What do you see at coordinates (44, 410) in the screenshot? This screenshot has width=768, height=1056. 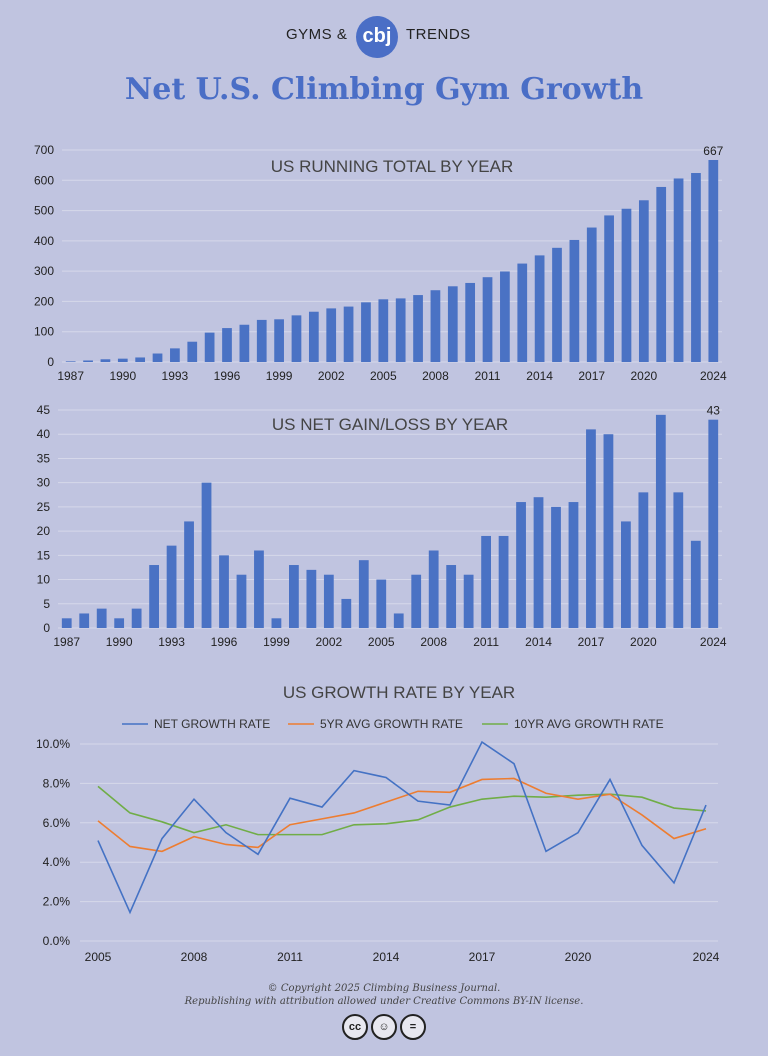 I see `y-tick-label: 45` at bounding box center [44, 410].